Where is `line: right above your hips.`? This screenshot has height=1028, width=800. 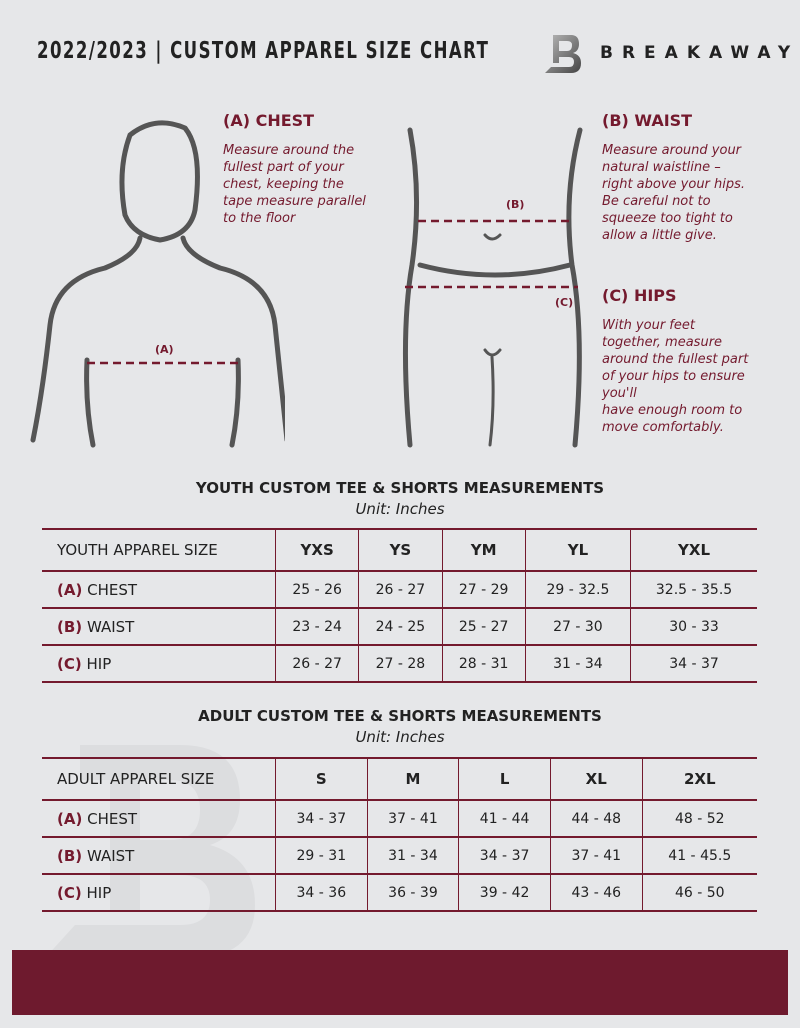
line: right above your hips. is located at coordinates (674, 184).